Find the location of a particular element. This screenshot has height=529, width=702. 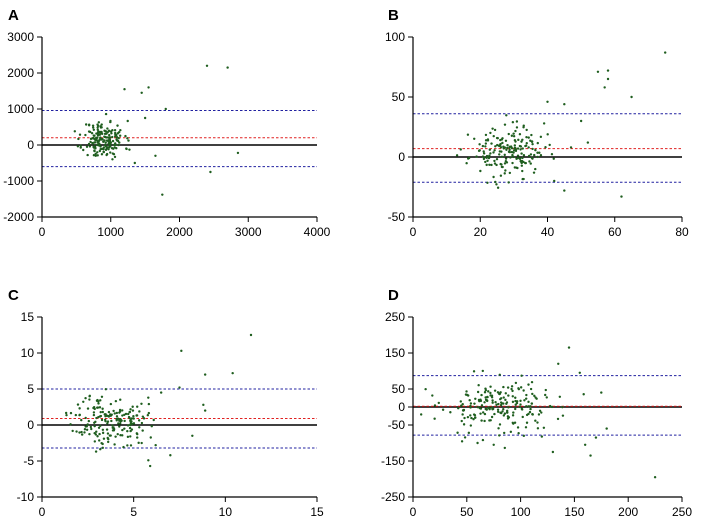

panel-label-C: C is located at coordinates (13, 295).